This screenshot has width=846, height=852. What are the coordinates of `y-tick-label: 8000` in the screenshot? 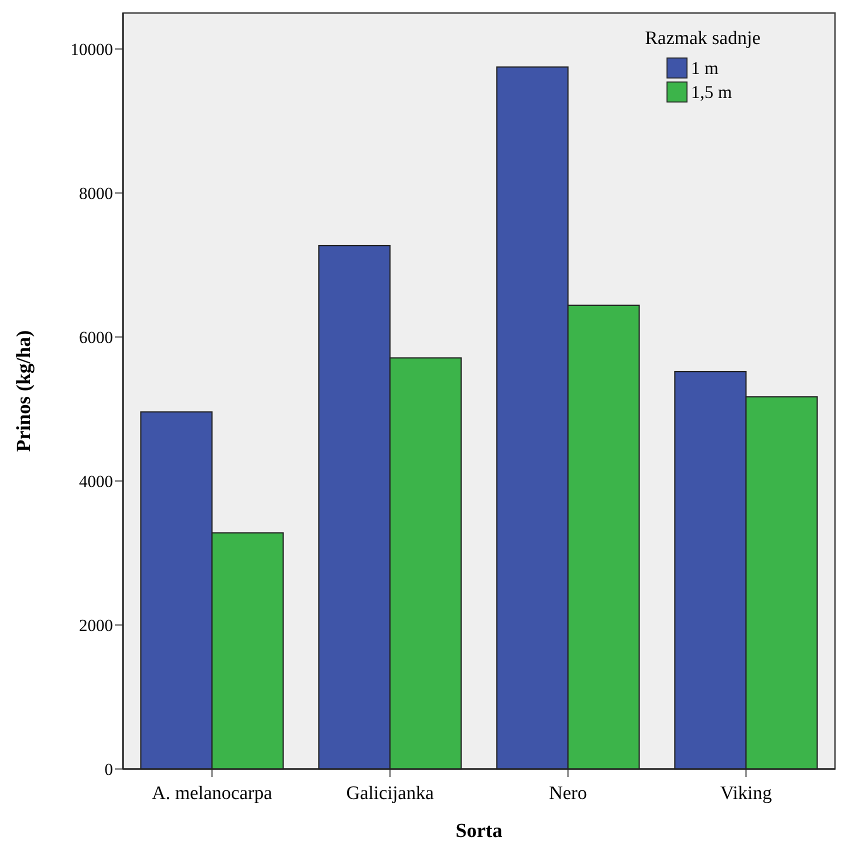 It's located at (96, 193).